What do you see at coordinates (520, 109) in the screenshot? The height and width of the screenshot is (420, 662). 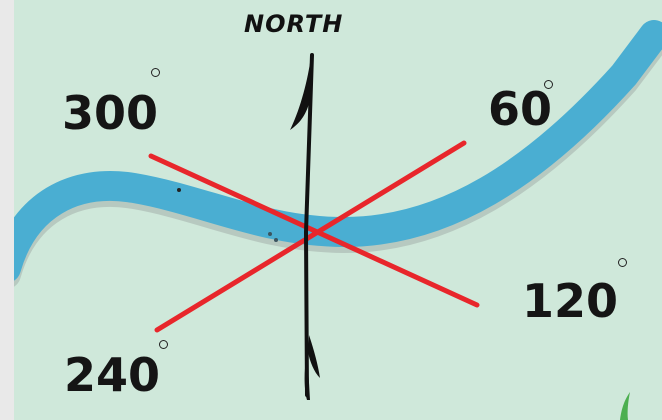 I see `bearing-label-60: 60` at bounding box center [520, 109].